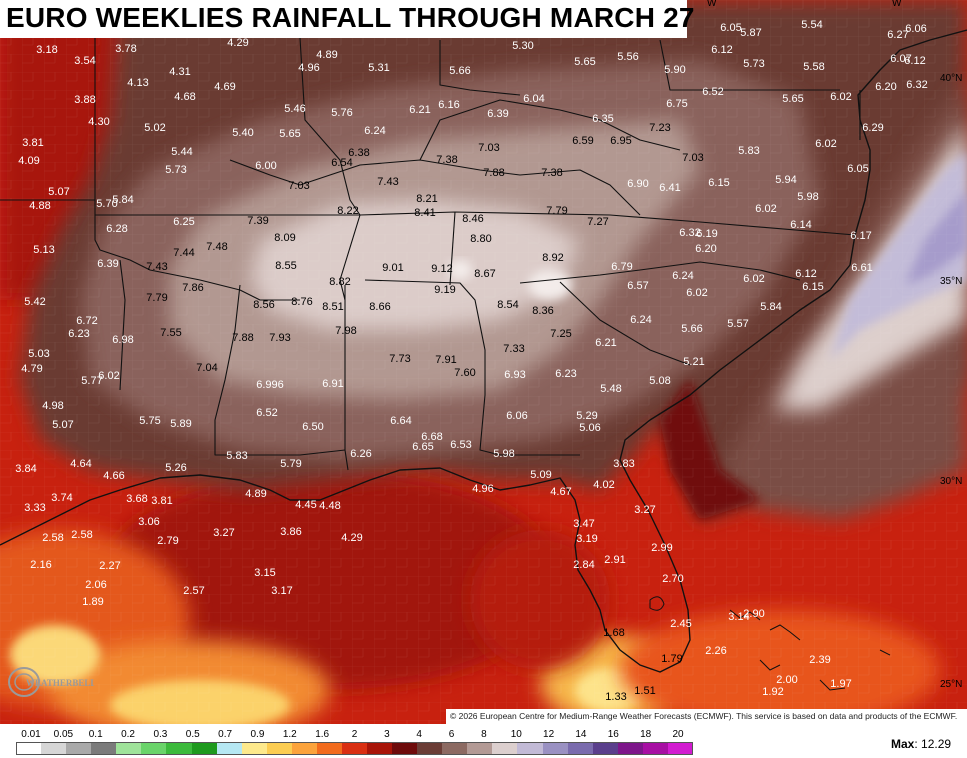 This screenshot has width=967, height=758. What do you see at coordinates (560, 492) in the screenshot?
I see `rainfall-value: 4.67` at bounding box center [560, 492].